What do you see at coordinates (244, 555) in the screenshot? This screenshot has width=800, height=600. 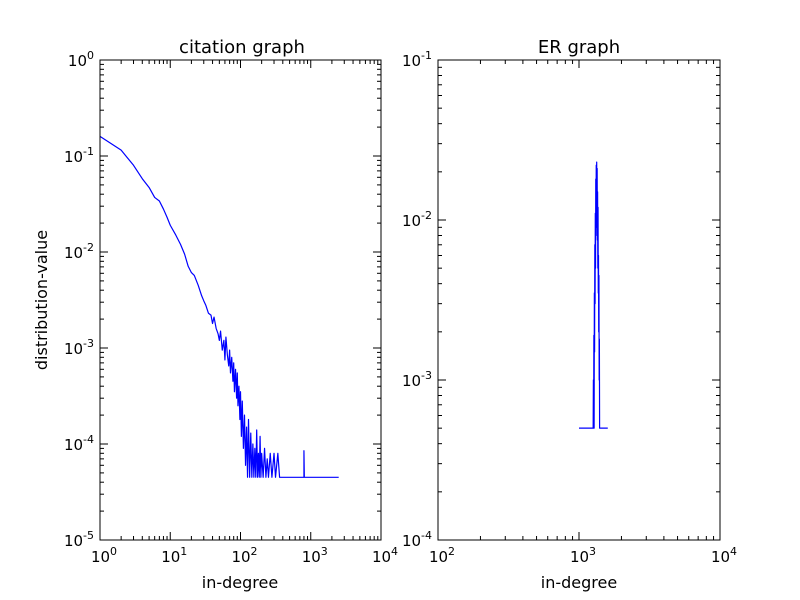 I see `citation-graph-x-tick-label: 10²` at bounding box center [244, 555].